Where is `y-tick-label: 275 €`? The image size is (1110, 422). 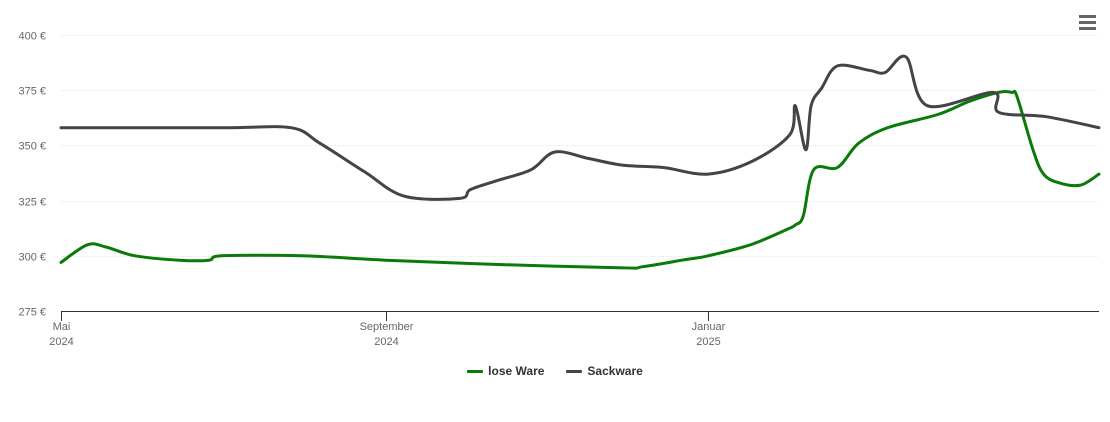
y-tick-label: 275 € is located at coordinates (32, 313).